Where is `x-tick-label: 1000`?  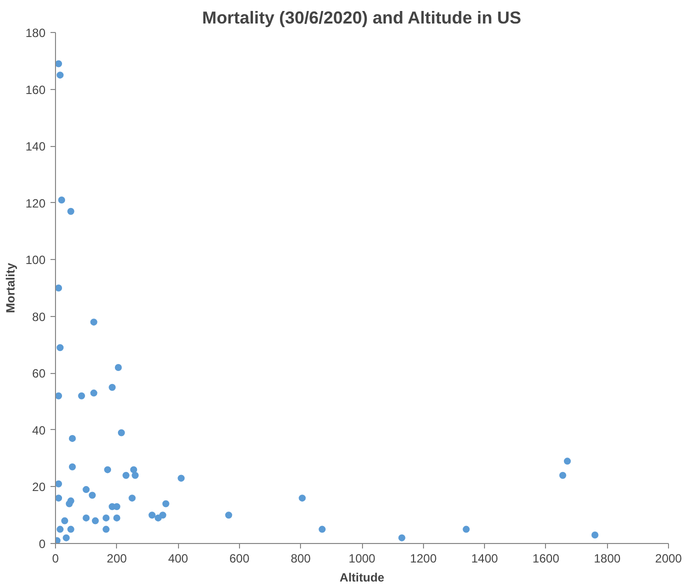
x-tick-label: 1000 is located at coordinates (362, 559).